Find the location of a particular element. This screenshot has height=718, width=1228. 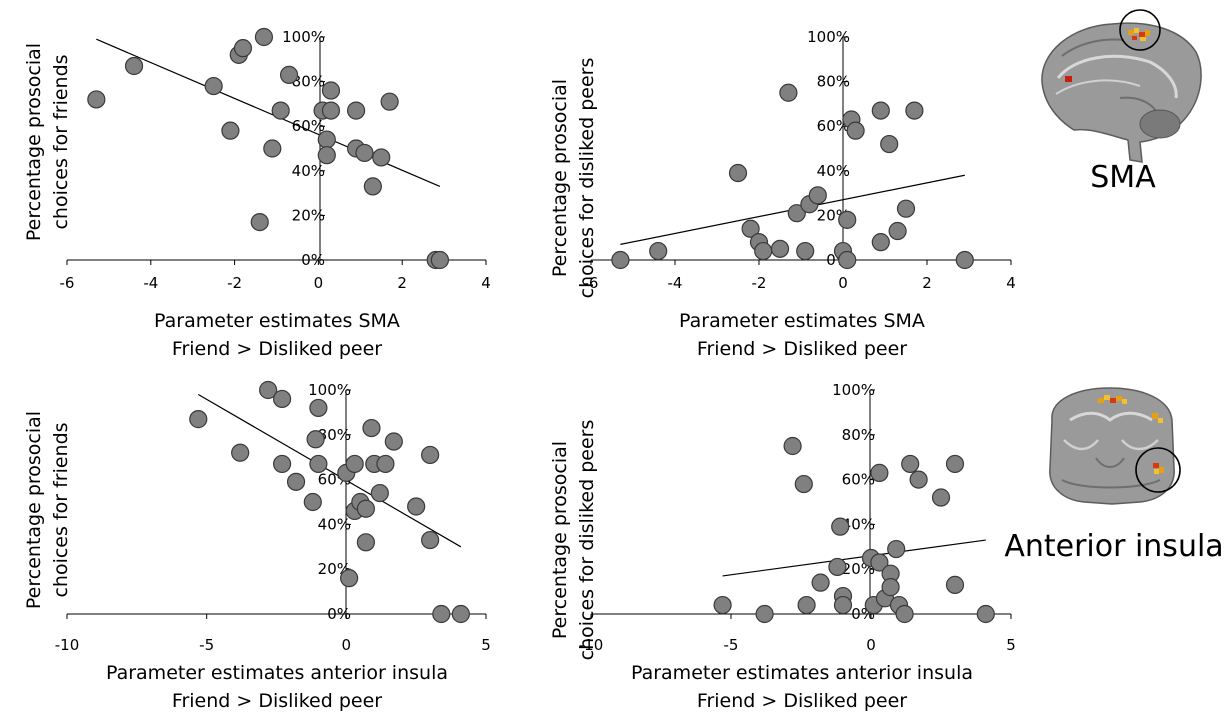

x-axis-title: Parameter estimates SMA is located at coordinates (802, 321).